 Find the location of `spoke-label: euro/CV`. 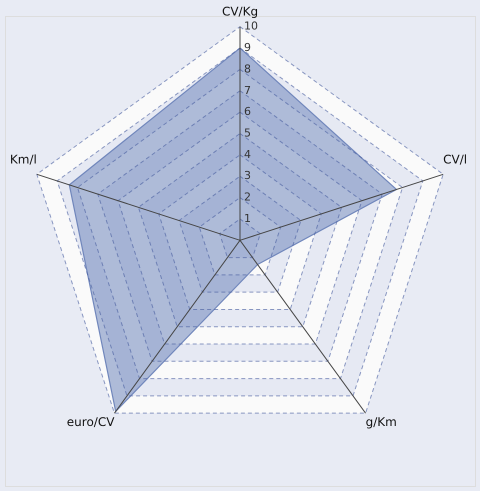

spoke-label: euro/CV is located at coordinates (91, 422).